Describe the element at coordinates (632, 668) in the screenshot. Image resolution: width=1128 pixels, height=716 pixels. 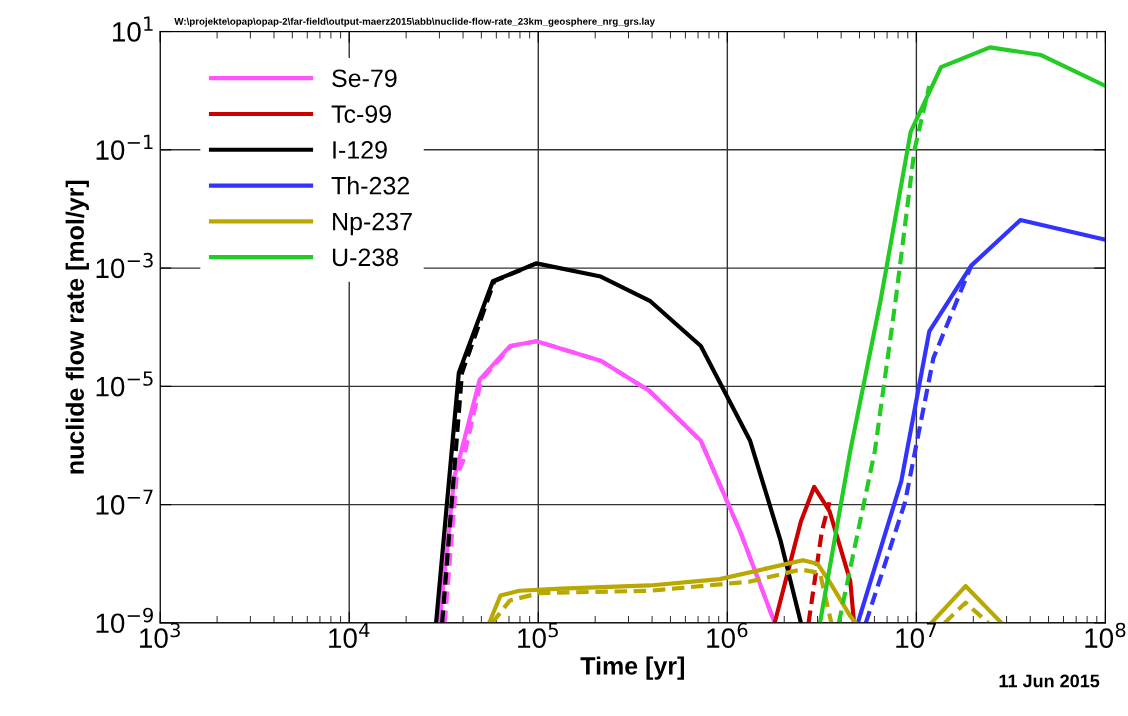
I see `x-axis-title: Time [yr]` at that location.